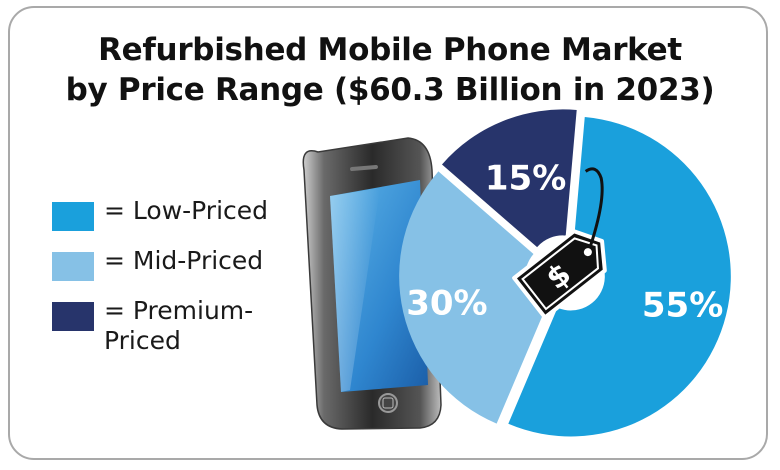 The width and height of the screenshot is (780, 470). I want to click on pie-label-low-priced: 55%, so click(682, 305).